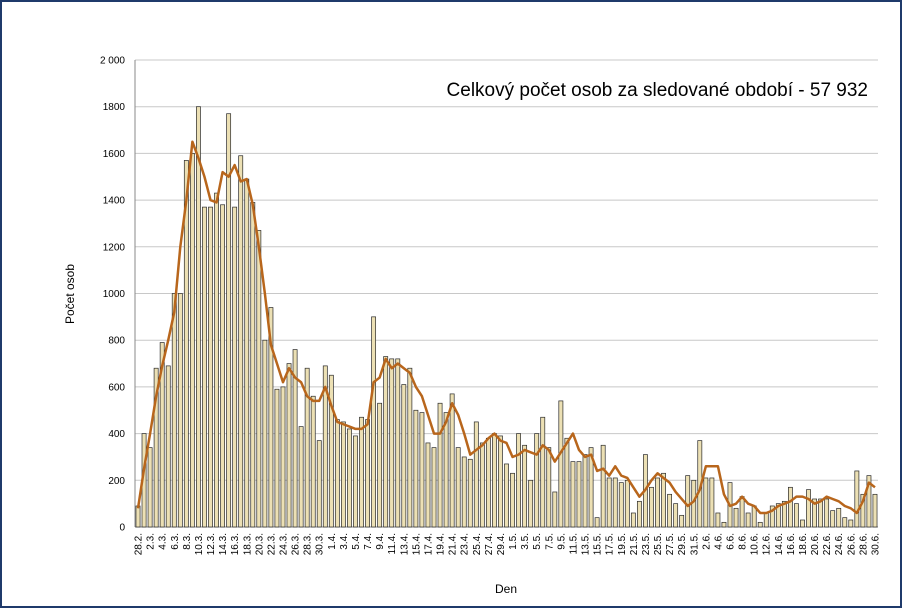  Describe the element at coordinates (283, 544) in the screenshot. I see `x-tick-label: 24.3.` at that location.